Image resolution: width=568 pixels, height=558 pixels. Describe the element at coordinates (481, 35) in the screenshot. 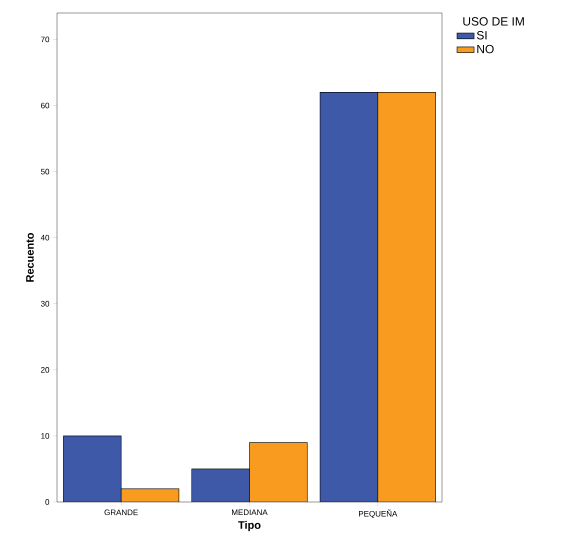

I see `legend-label: SI` at that location.